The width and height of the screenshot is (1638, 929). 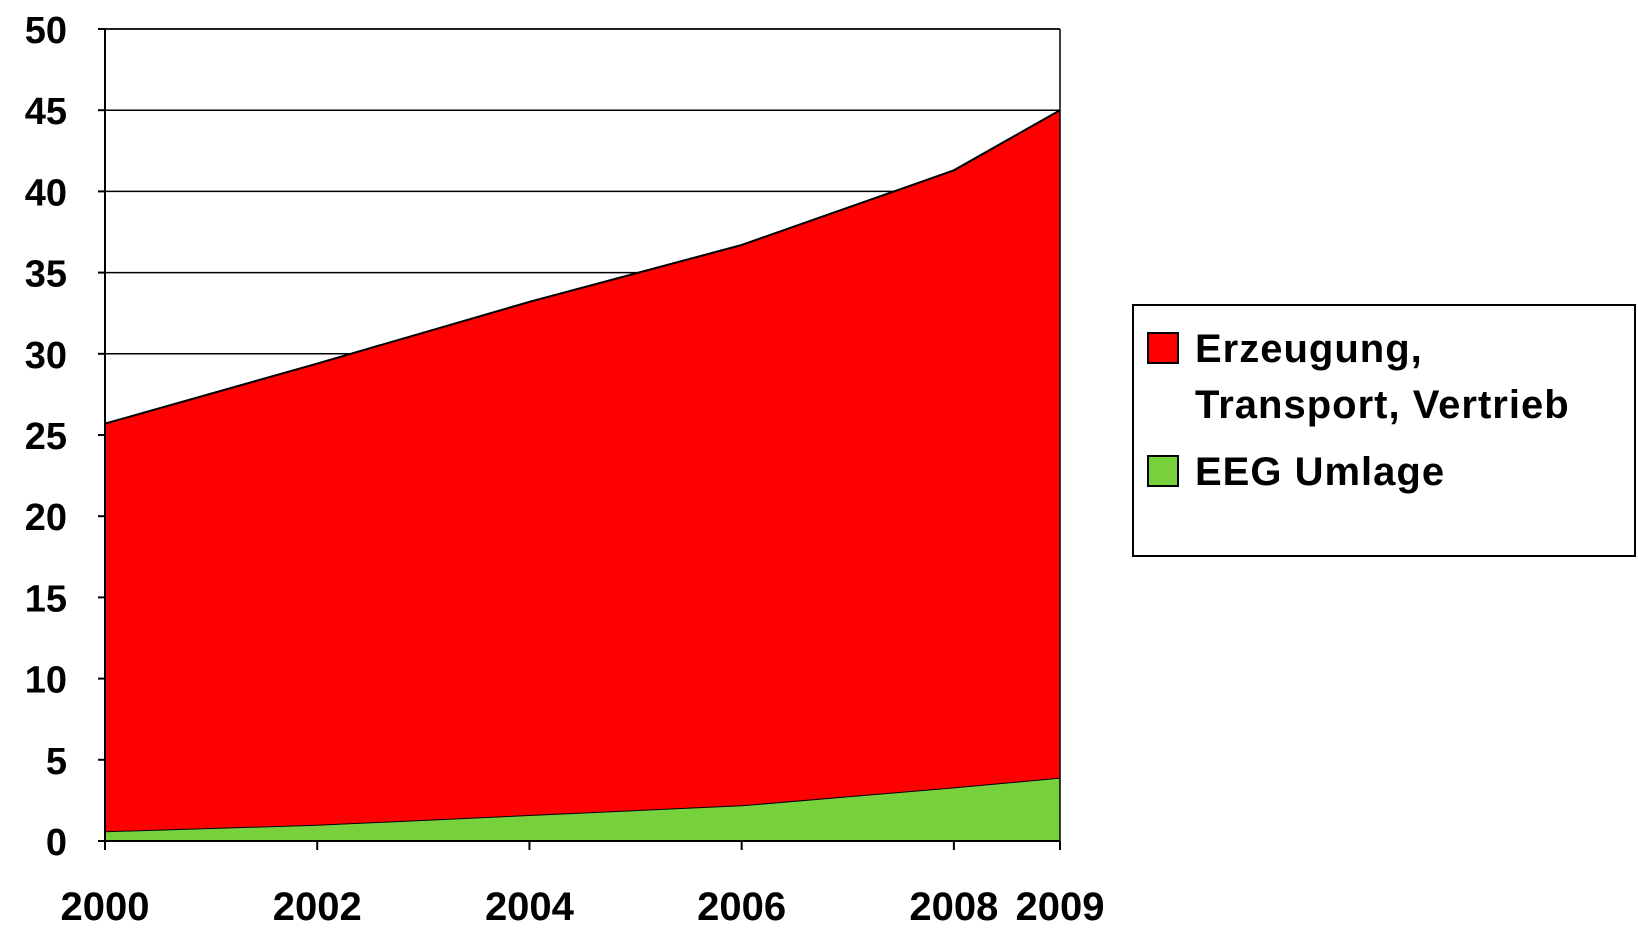 What do you see at coordinates (46, 518) in the screenshot?
I see `y-tick-label-20: 20` at bounding box center [46, 518].